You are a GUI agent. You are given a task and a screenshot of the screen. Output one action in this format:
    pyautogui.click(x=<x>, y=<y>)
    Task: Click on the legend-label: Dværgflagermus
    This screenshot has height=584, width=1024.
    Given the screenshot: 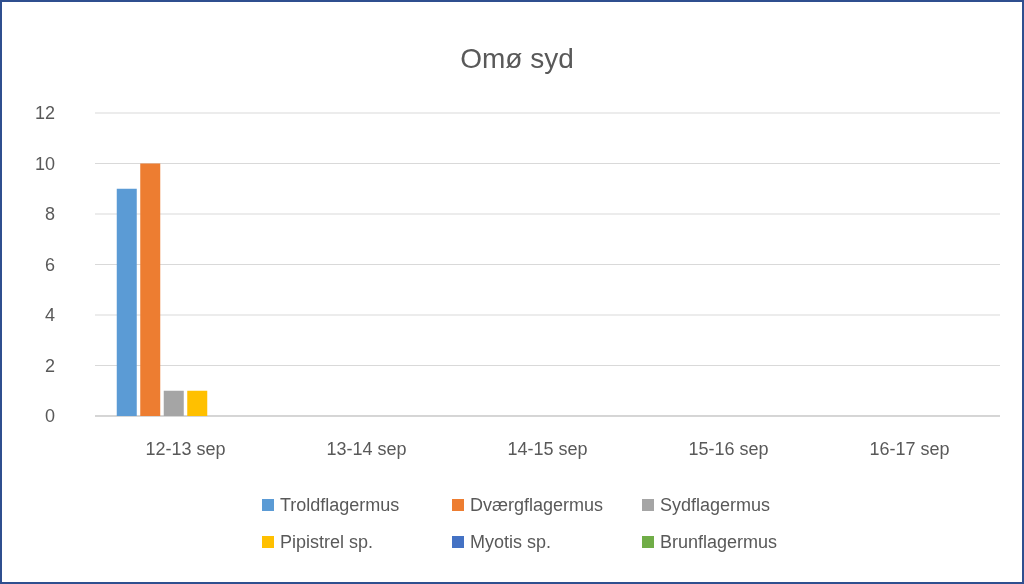 What is the action you would take?
    pyautogui.click(x=537, y=505)
    